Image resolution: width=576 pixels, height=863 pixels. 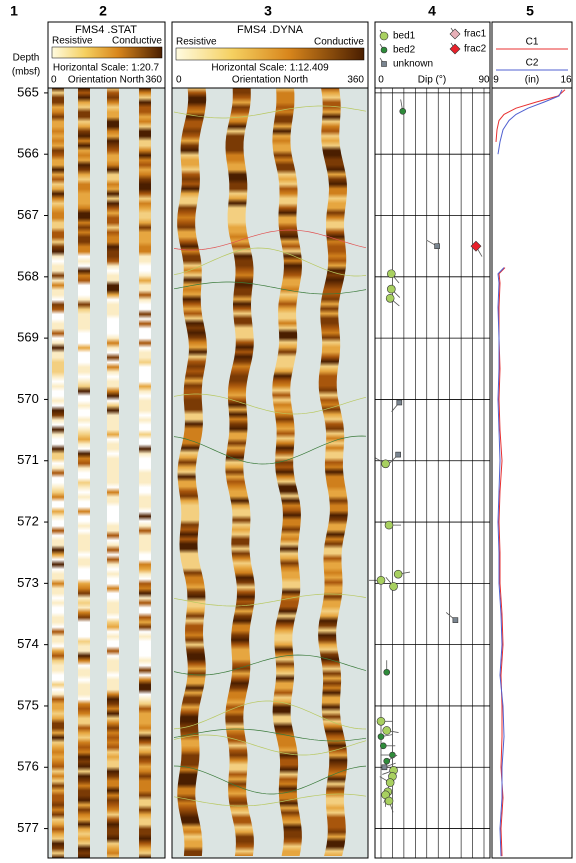 I want to click on depth-tick-label: 570, so click(x=28, y=398).